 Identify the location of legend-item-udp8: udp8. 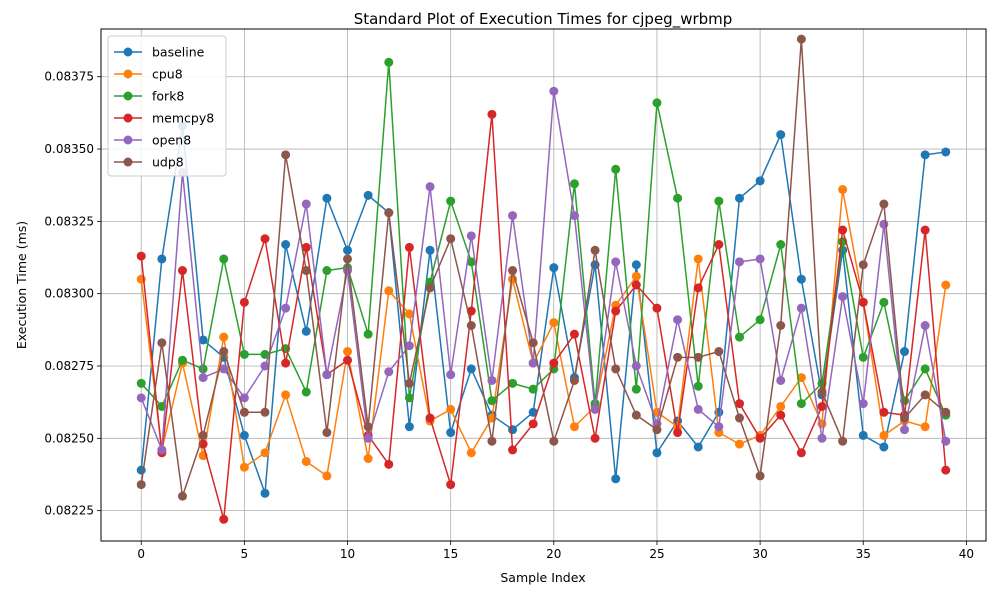
(149, 162).